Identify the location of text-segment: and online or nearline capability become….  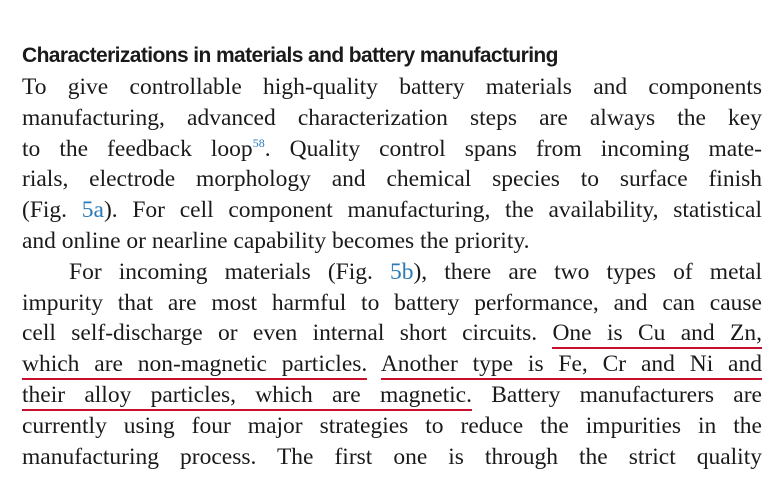
(276, 240).